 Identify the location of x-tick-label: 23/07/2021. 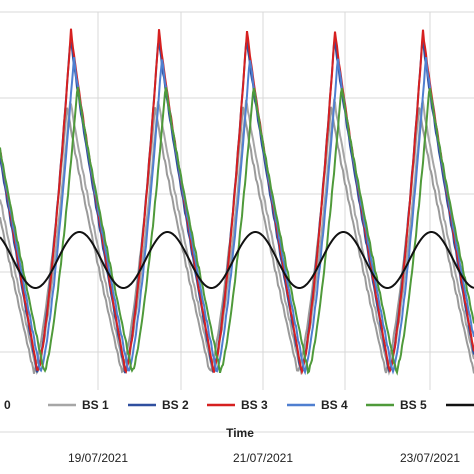
(430, 458).